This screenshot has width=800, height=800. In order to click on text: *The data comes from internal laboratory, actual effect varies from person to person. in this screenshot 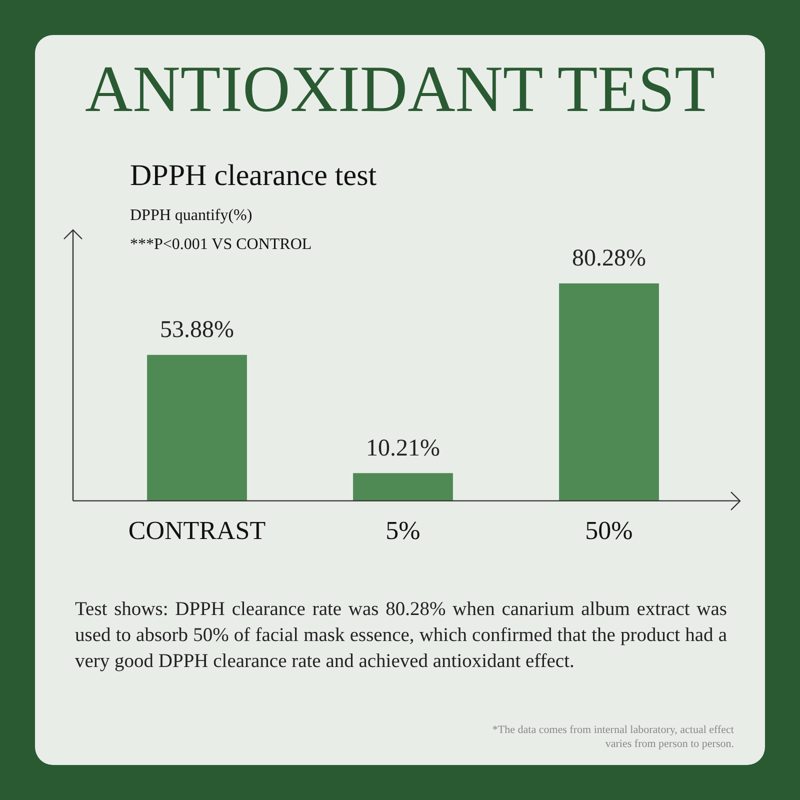, I will do `click(612, 737)`.